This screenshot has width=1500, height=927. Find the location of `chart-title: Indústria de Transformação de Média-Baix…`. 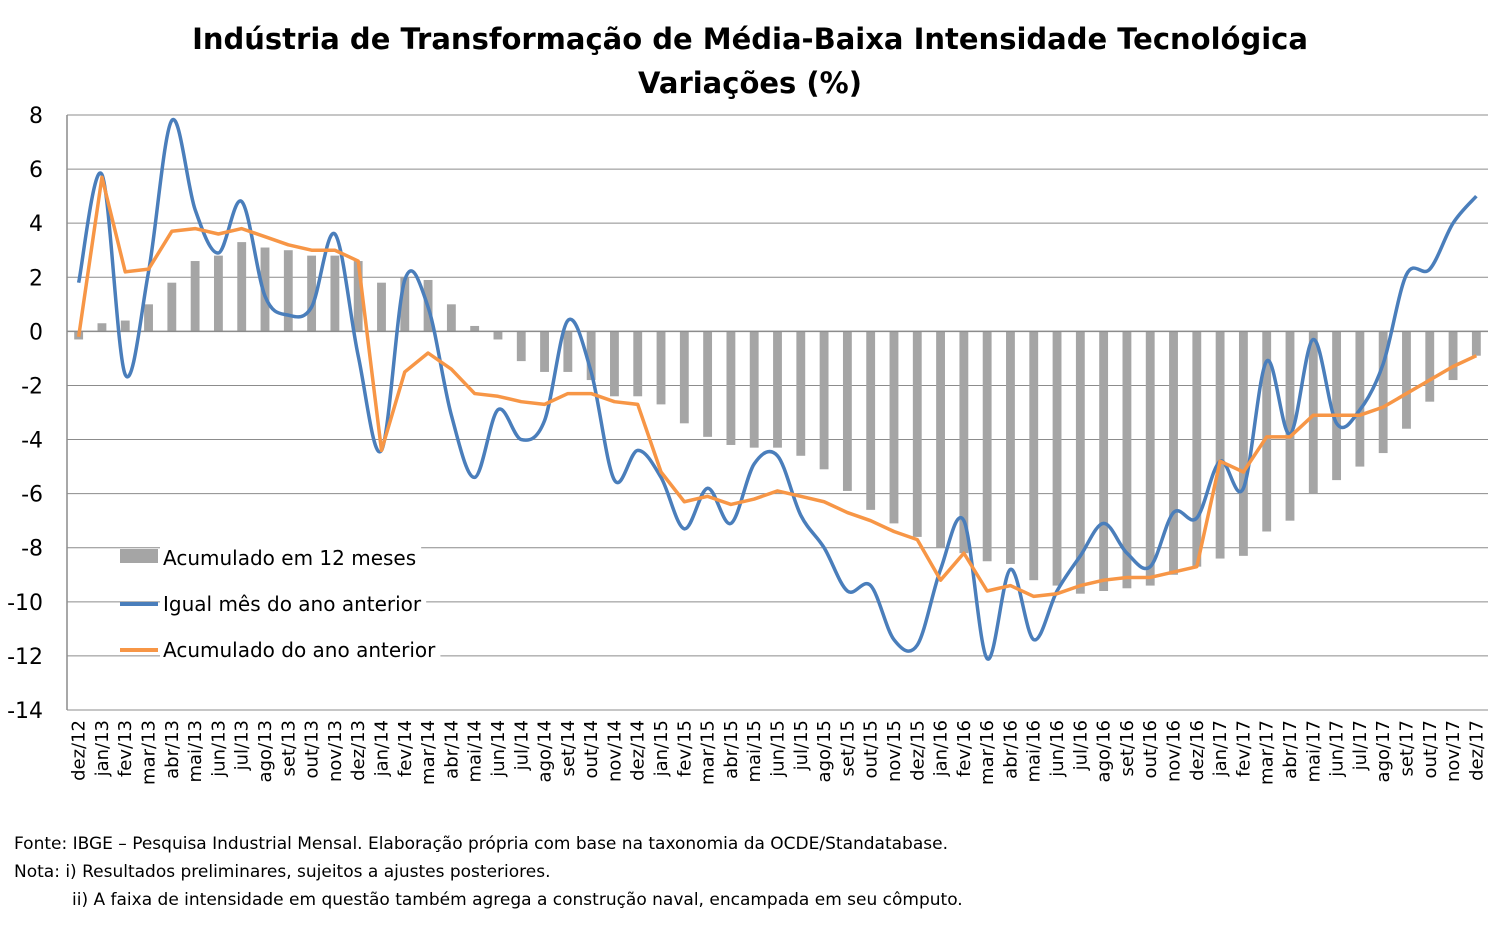

chart-title: Indústria de Transformação de Média-Baix… is located at coordinates (750, 39).